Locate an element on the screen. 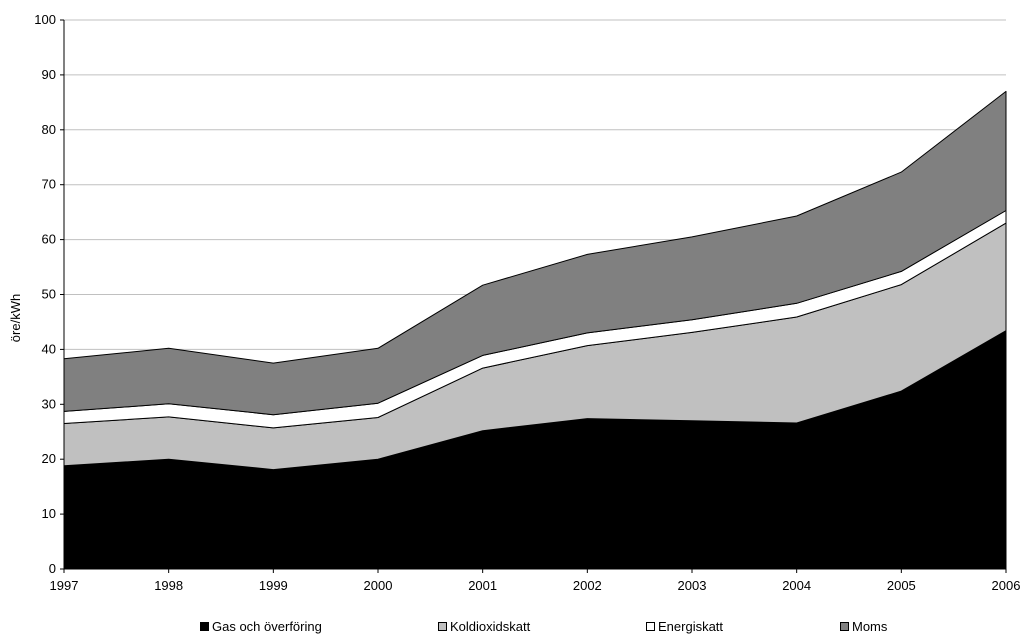  y-tick-labels: 0 10 20 30 40 50 60 70 80 90 100 is located at coordinates (45, 294).